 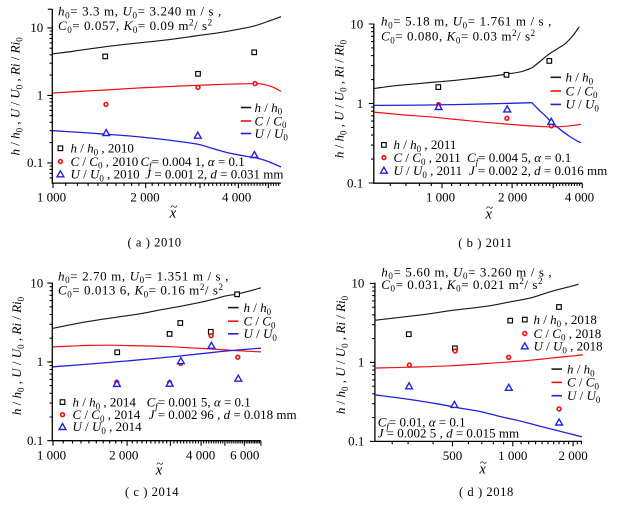 I want to click on svg-text: h / h0 , 2018, so click(x=565, y=320).